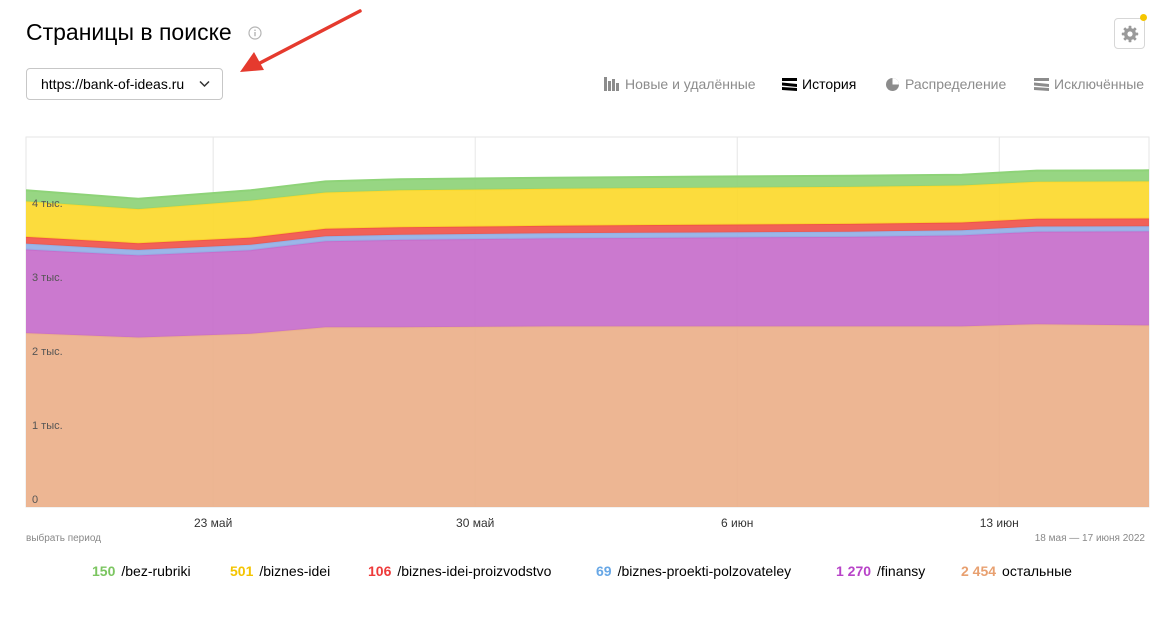  Describe the element at coordinates (829, 84) in the screenshot. I see `tab-history-label: История` at that location.